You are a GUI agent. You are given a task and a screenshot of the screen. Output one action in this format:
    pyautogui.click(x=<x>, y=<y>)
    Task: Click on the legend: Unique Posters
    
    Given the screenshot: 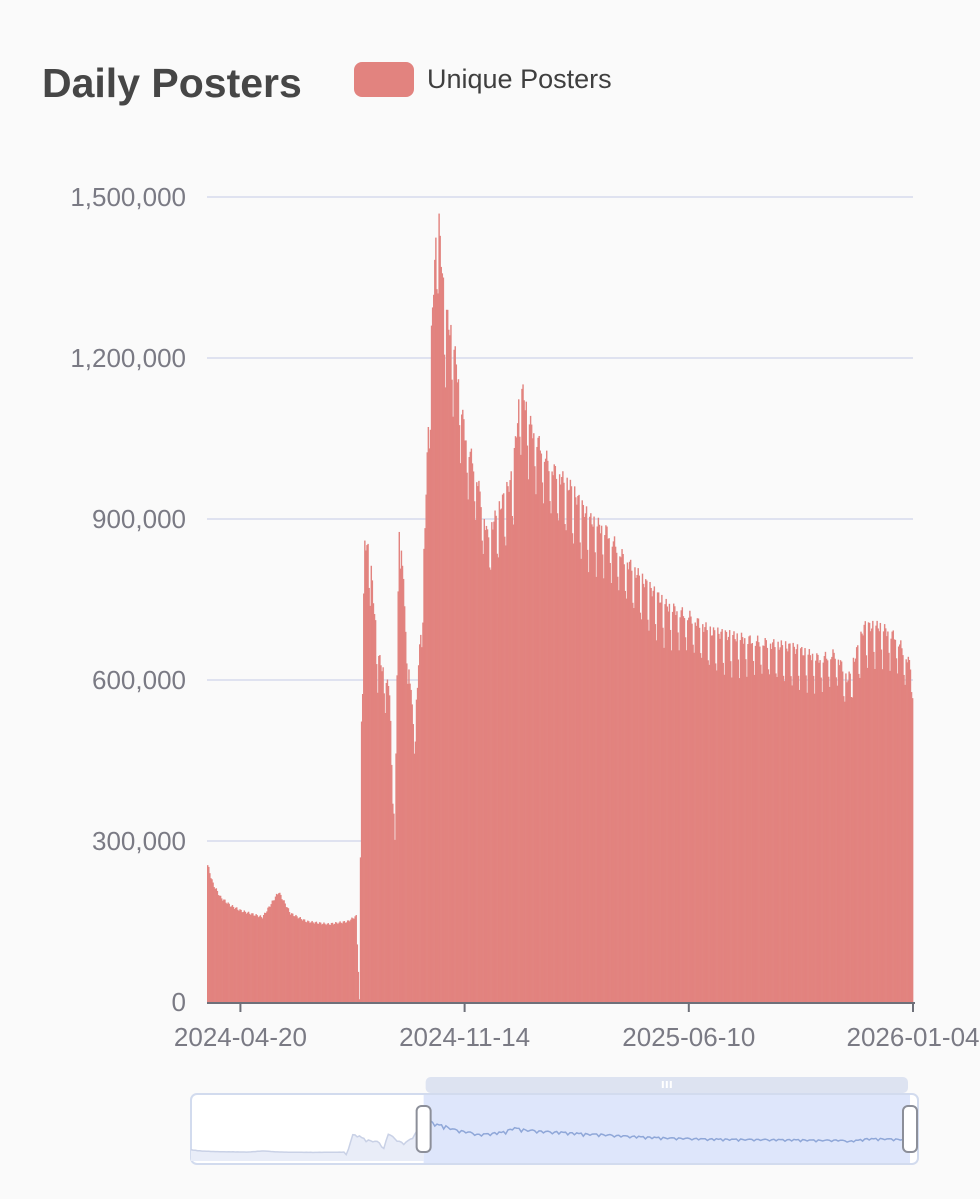 What is the action you would take?
    pyautogui.click(x=483, y=79)
    